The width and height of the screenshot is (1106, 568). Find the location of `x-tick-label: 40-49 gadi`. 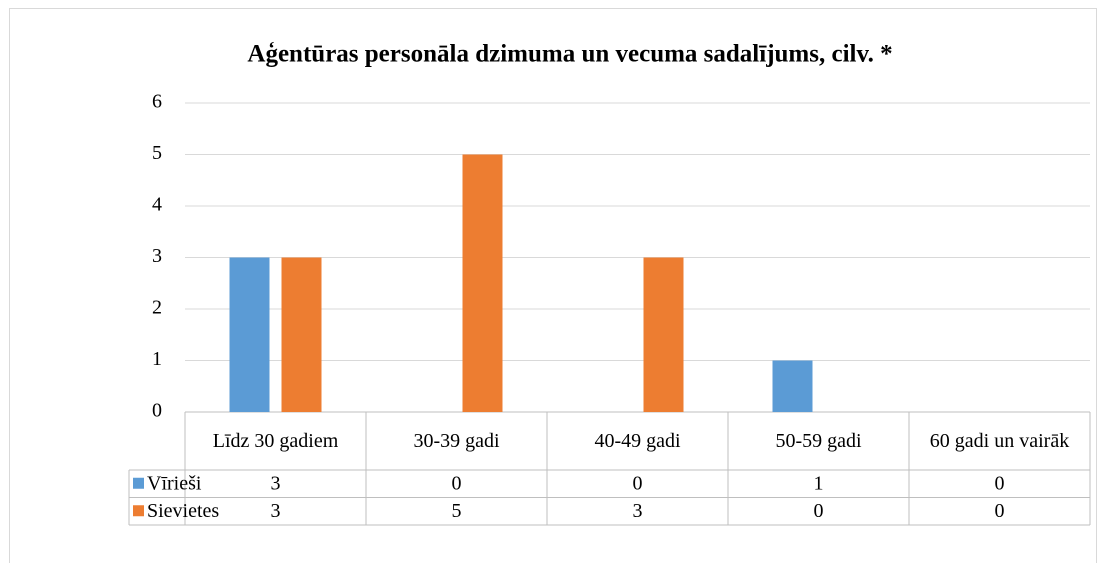

x-tick-label: 40-49 gadi is located at coordinates (637, 441).